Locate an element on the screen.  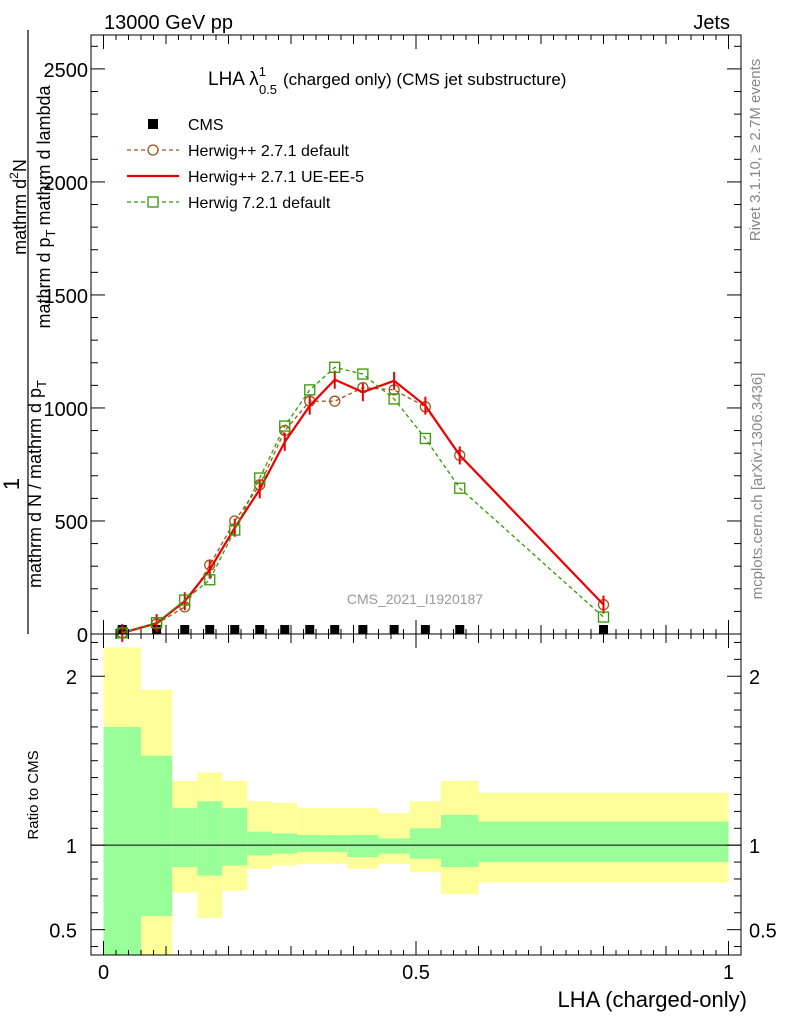
ylabel-numerator: 1 is located at coordinates (12, 484).